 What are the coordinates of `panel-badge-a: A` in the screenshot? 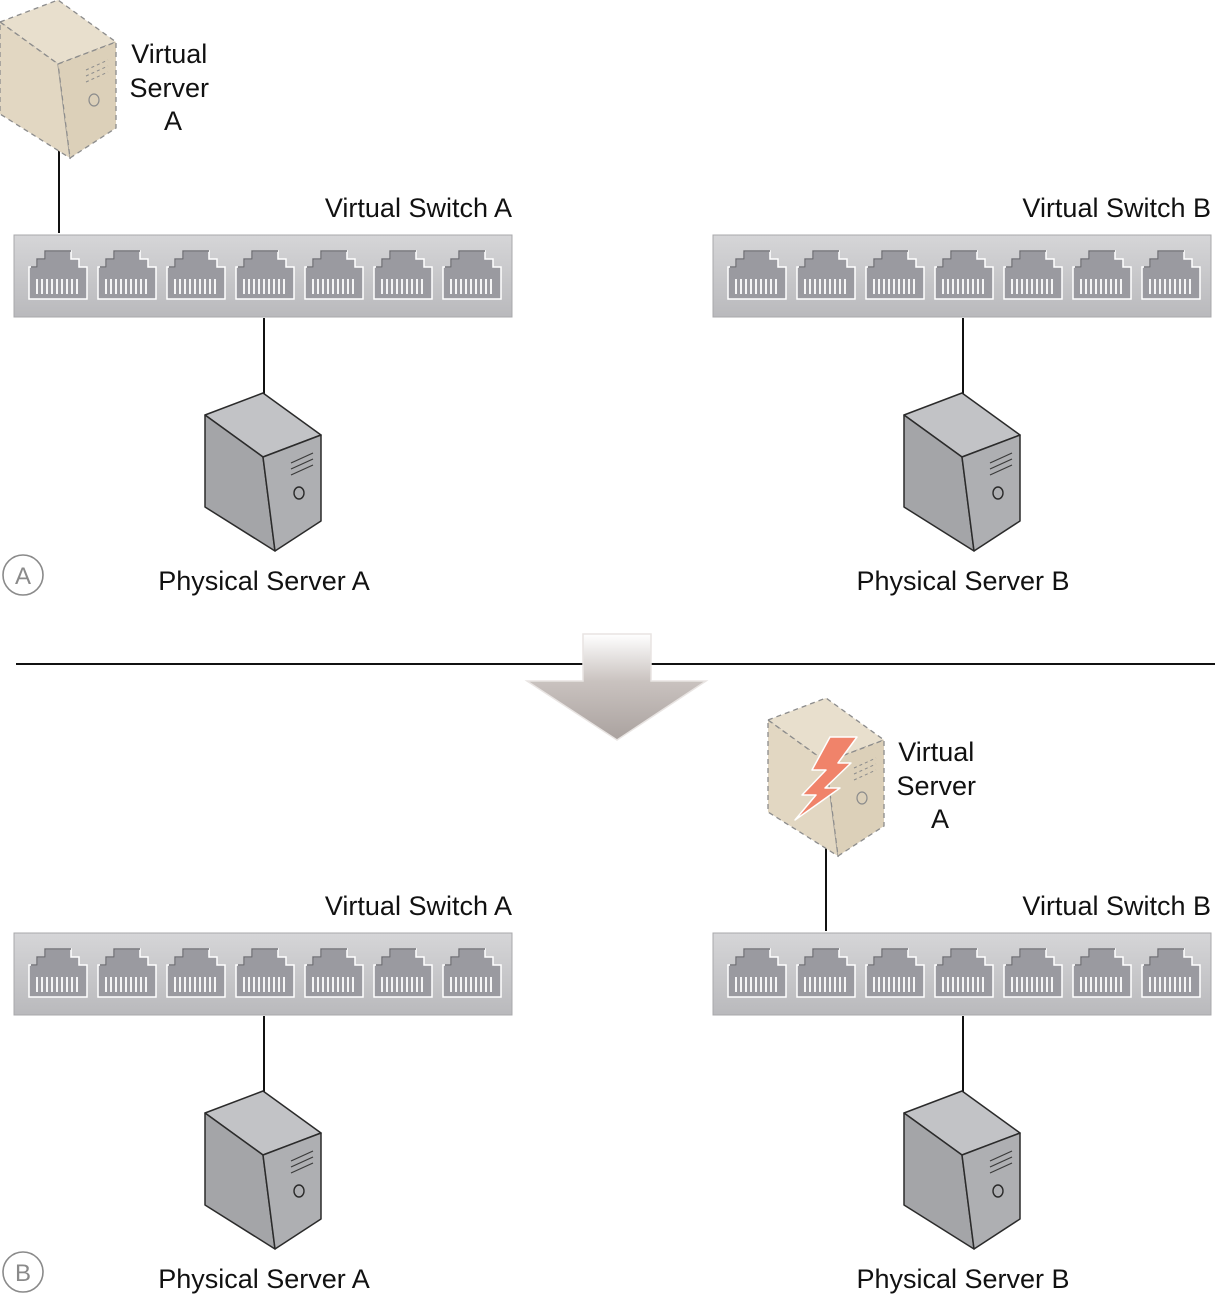 It's located at (23, 576).